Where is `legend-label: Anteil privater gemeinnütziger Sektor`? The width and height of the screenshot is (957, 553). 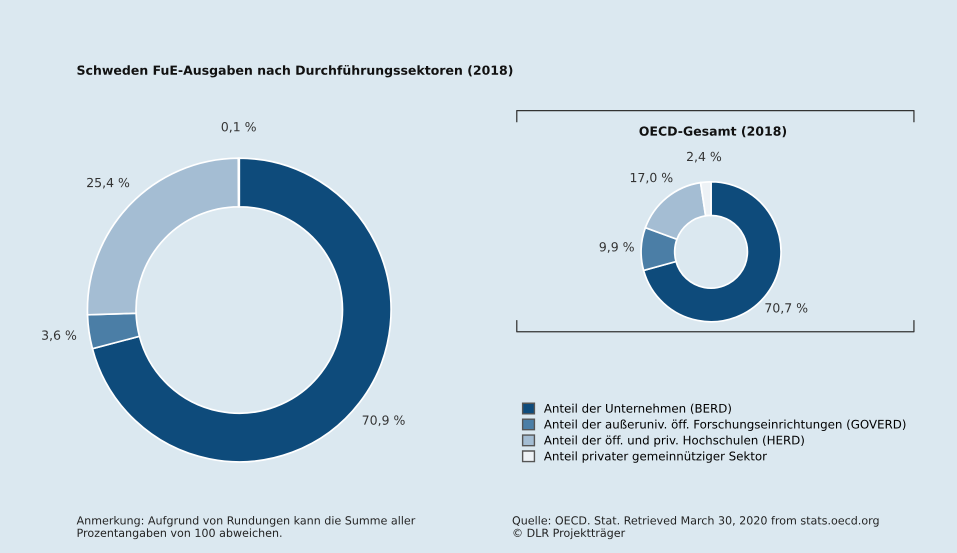 legend-label: Anteil privater gemeinnütziger Sektor is located at coordinates (655, 457).